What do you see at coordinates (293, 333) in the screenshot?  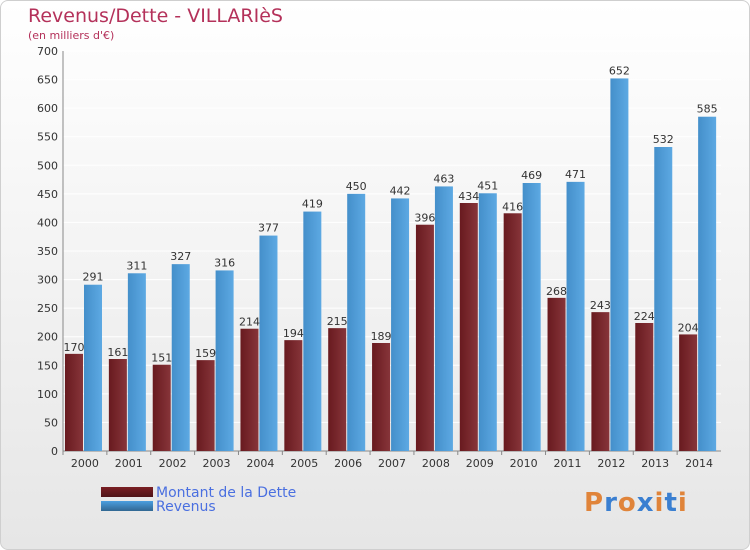 I see `data-label-debt: 194` at bounding box center [293, 333].